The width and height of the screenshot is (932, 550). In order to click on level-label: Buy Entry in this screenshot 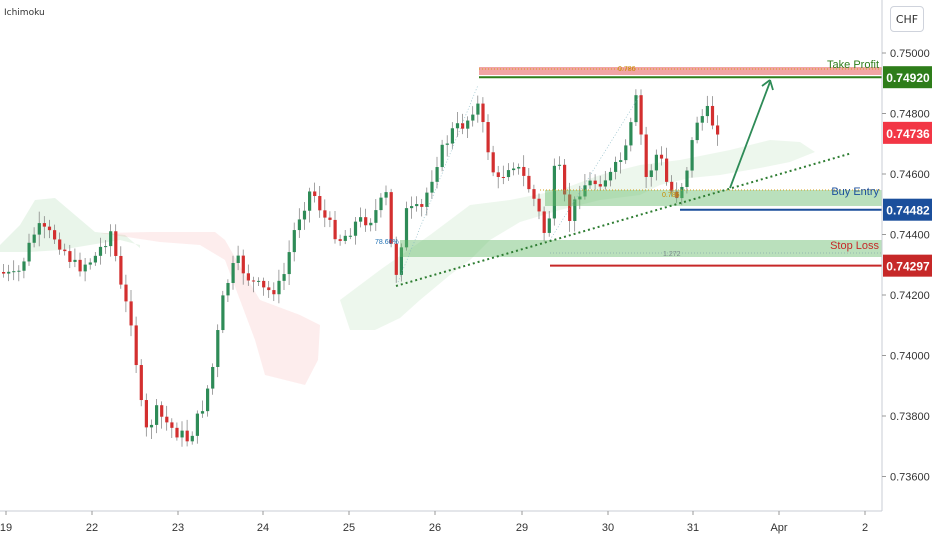, I will do `click(855, 192)`.